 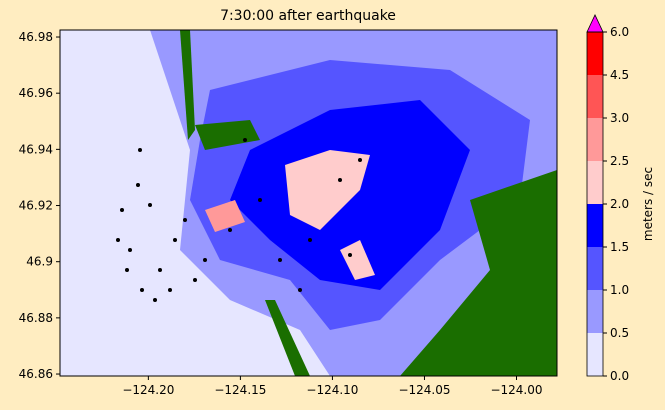 I want to click on colorbar-tick-label: 1.5, so click(x=619, y=247).